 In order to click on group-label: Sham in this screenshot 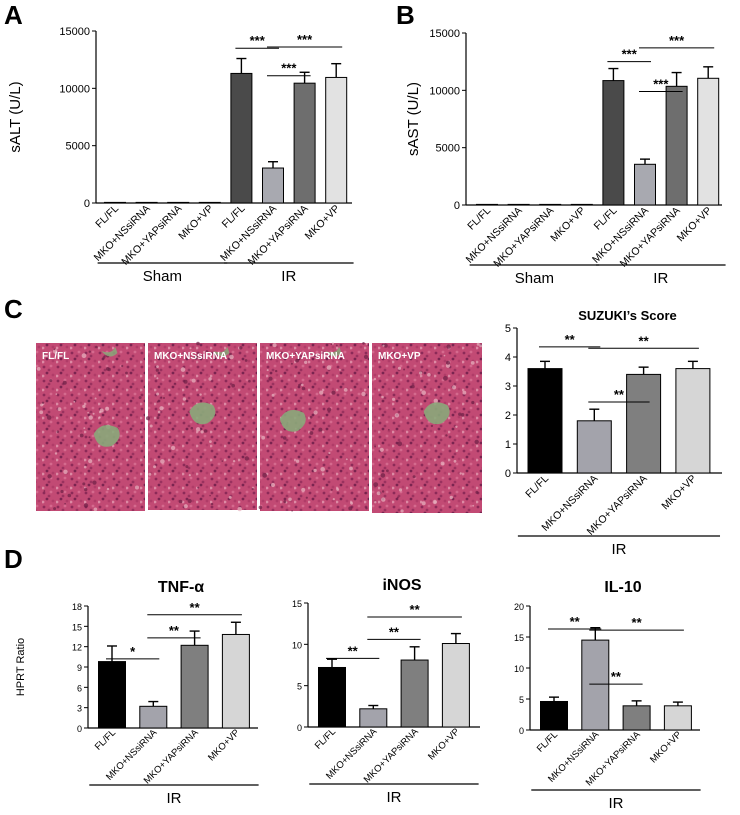, I will do `click(162, 276)`.